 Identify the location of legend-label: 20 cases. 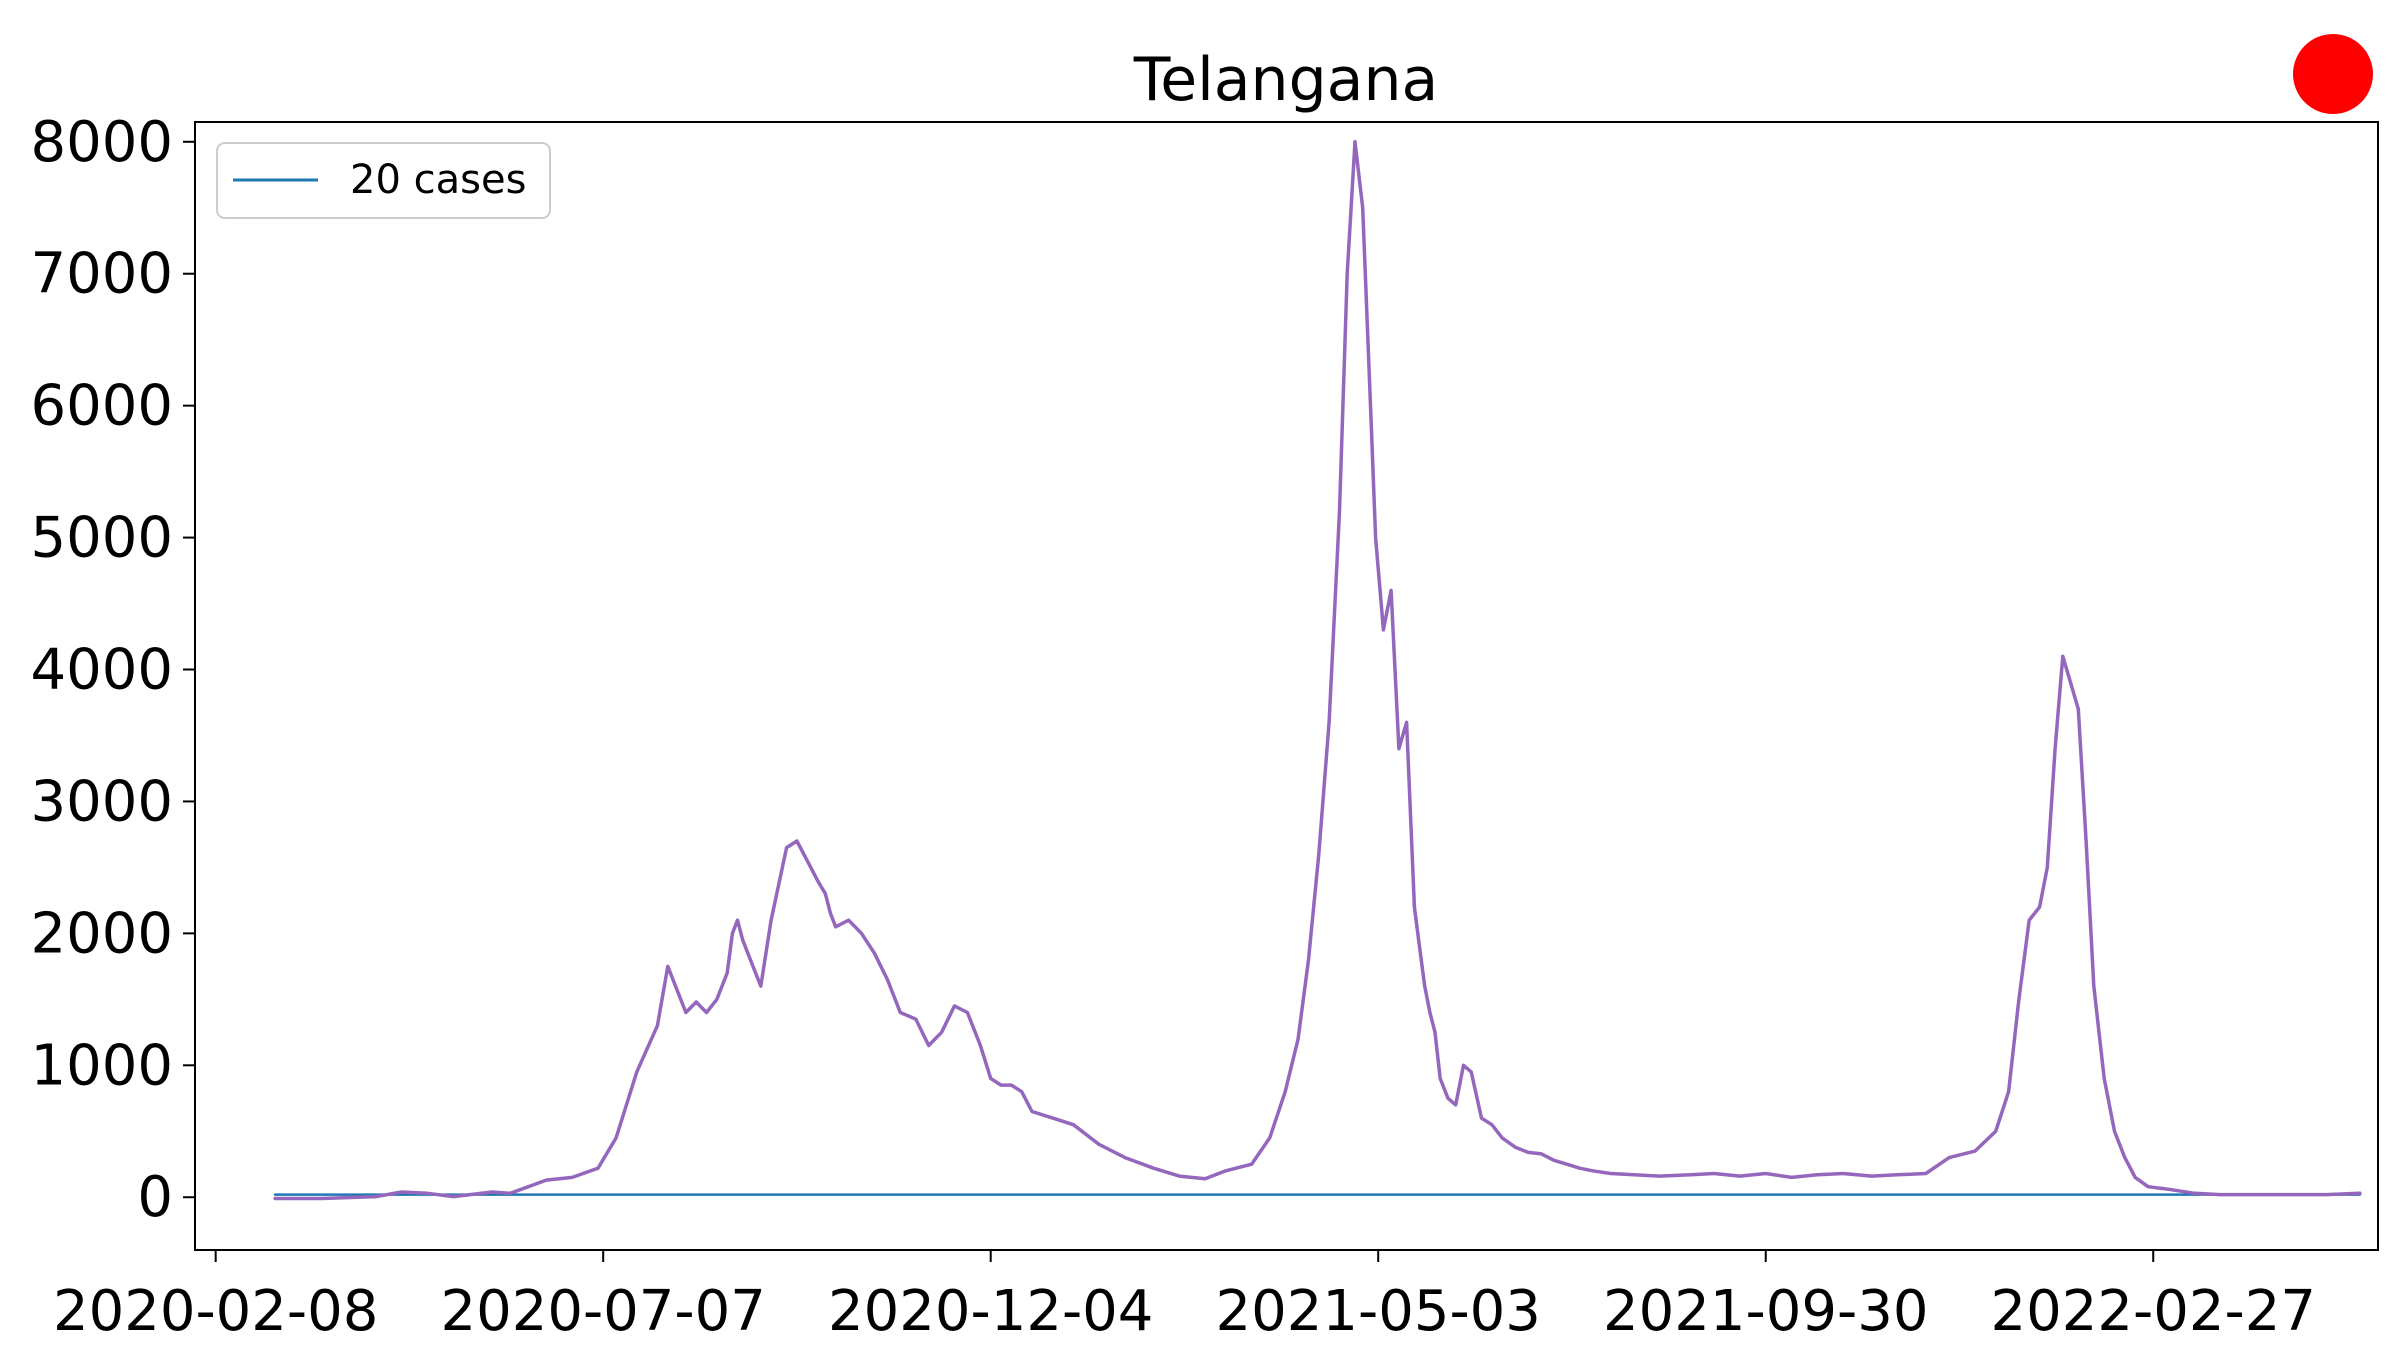
(438, 180).